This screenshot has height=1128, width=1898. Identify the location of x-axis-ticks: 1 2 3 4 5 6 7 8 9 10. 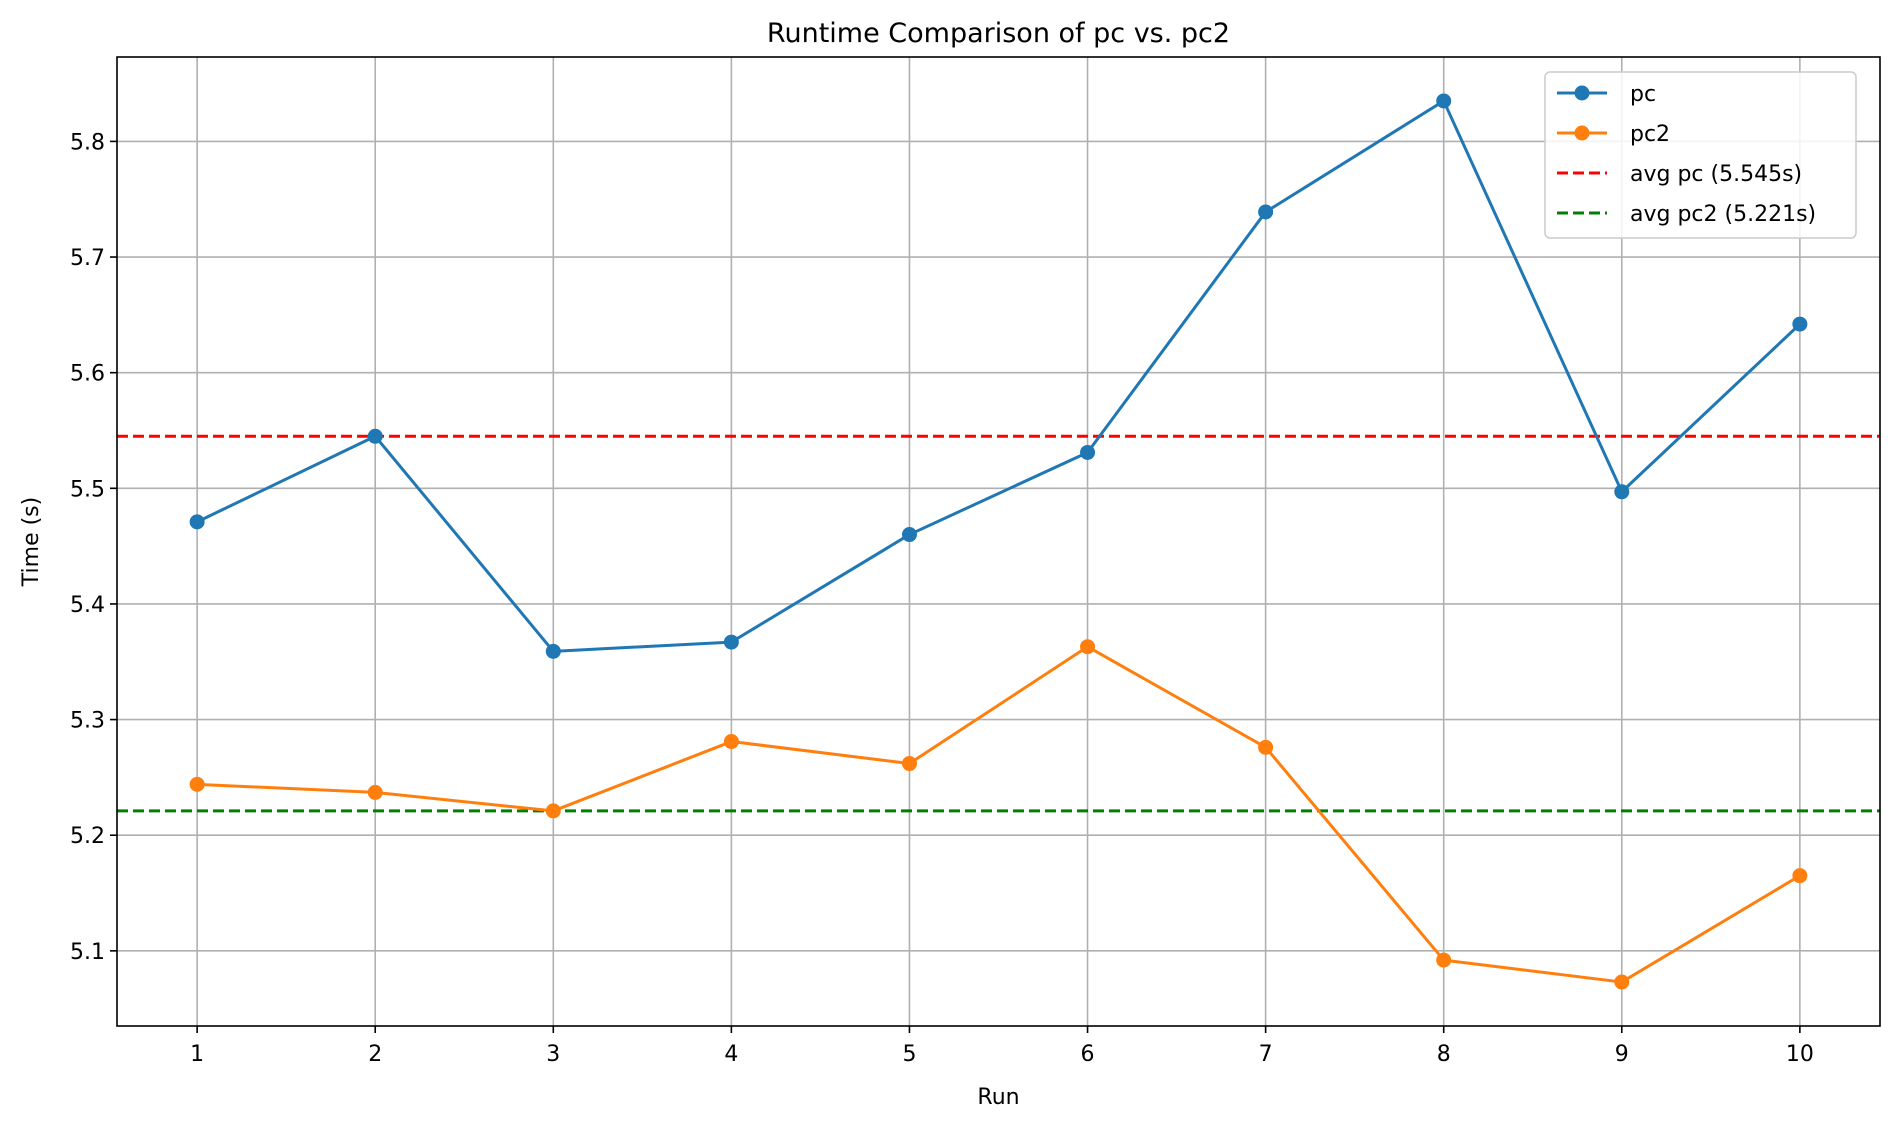
(1002, 1046).